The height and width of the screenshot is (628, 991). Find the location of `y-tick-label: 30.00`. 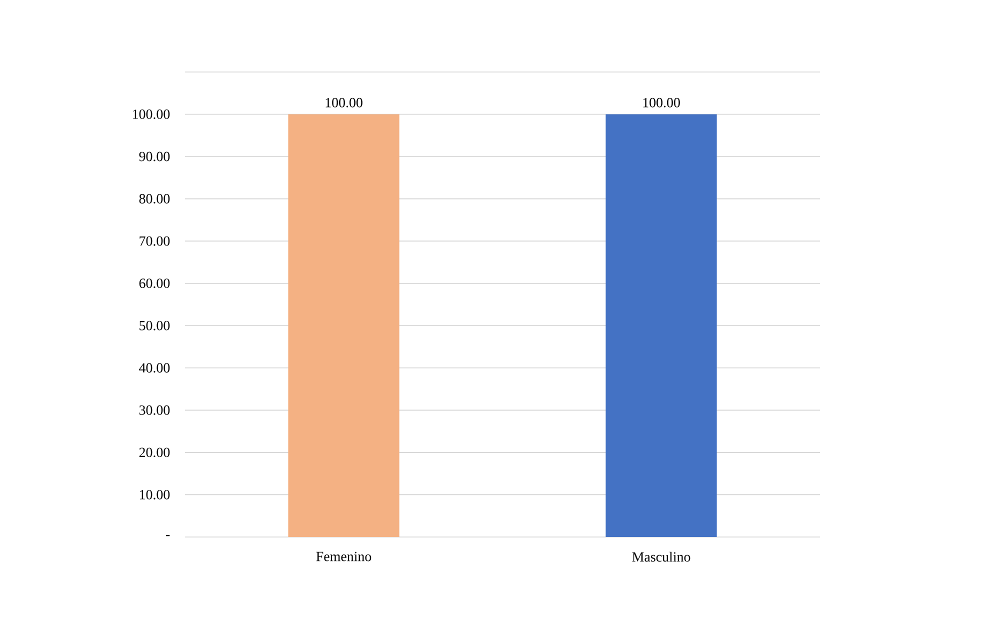

y-tick-label: 30.00 is located at coordinates (154, 410).